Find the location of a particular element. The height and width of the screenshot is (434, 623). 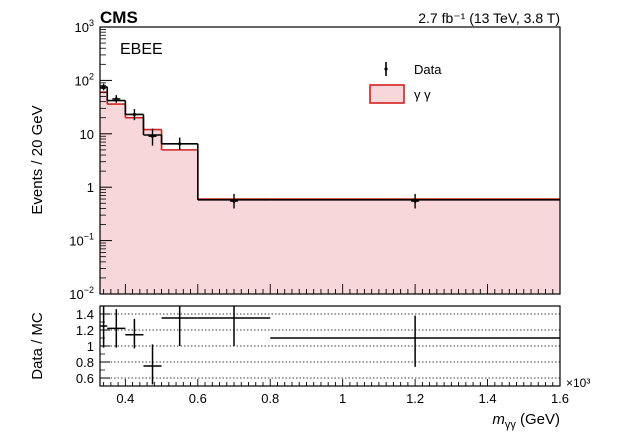

lumi-subtitle: 2.7 fb⁻¹ (13 TeV, 3.8 T) is located at coordinates (489, 18).